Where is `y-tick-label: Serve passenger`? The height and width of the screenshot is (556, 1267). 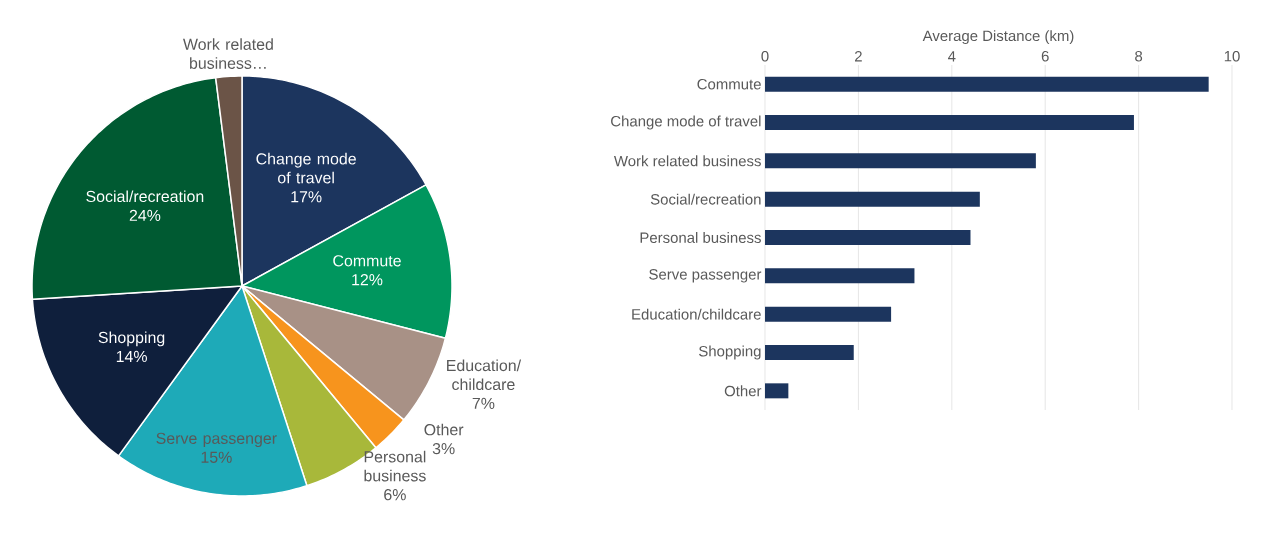
y-tick-label: Serve passenger is located at coordinates (705, 276).